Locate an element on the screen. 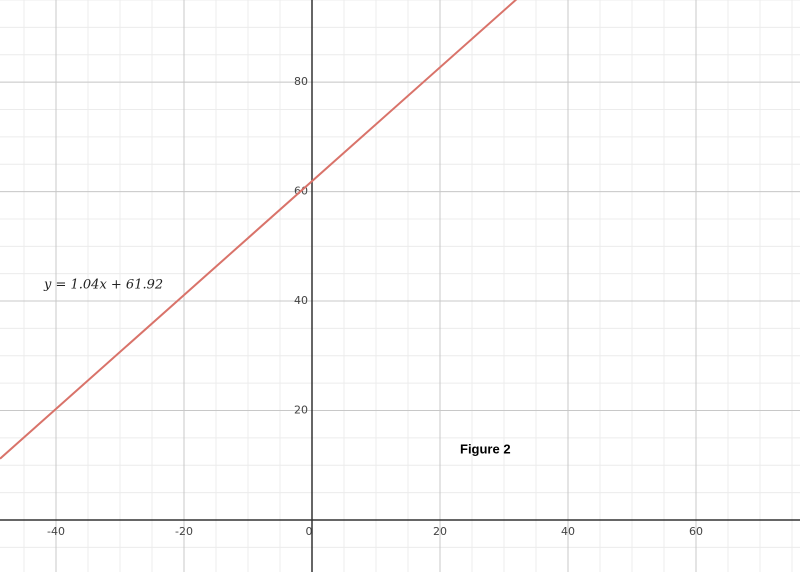 The image size is (800, 572). x-tick-label: 60 is located at coordinates (696, 531).